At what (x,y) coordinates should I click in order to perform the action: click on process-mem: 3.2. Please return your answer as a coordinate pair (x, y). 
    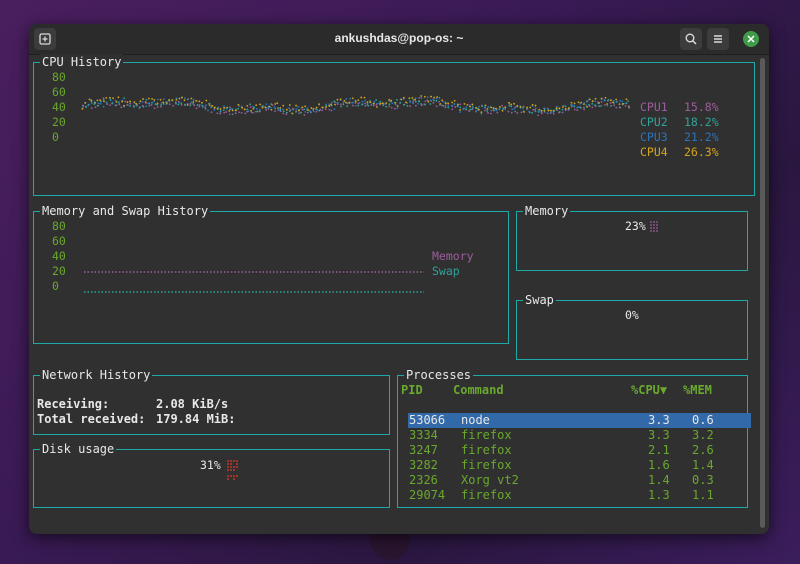
    Looking at the image, I should click on (703, 435).